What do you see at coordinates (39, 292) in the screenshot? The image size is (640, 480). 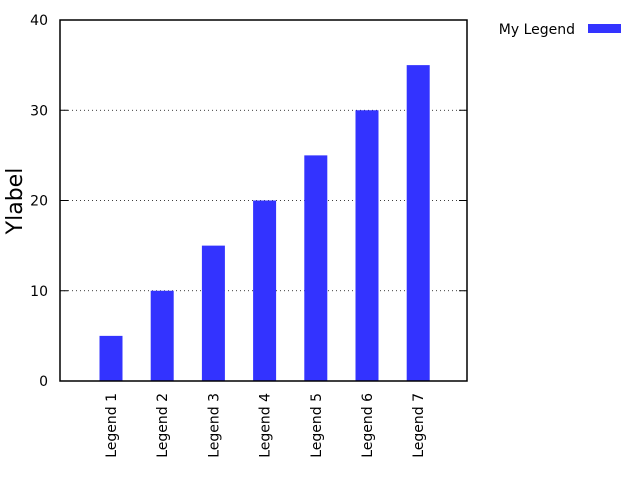 I see `y-tick-label-10: 10` at bounding box center [39, 292].